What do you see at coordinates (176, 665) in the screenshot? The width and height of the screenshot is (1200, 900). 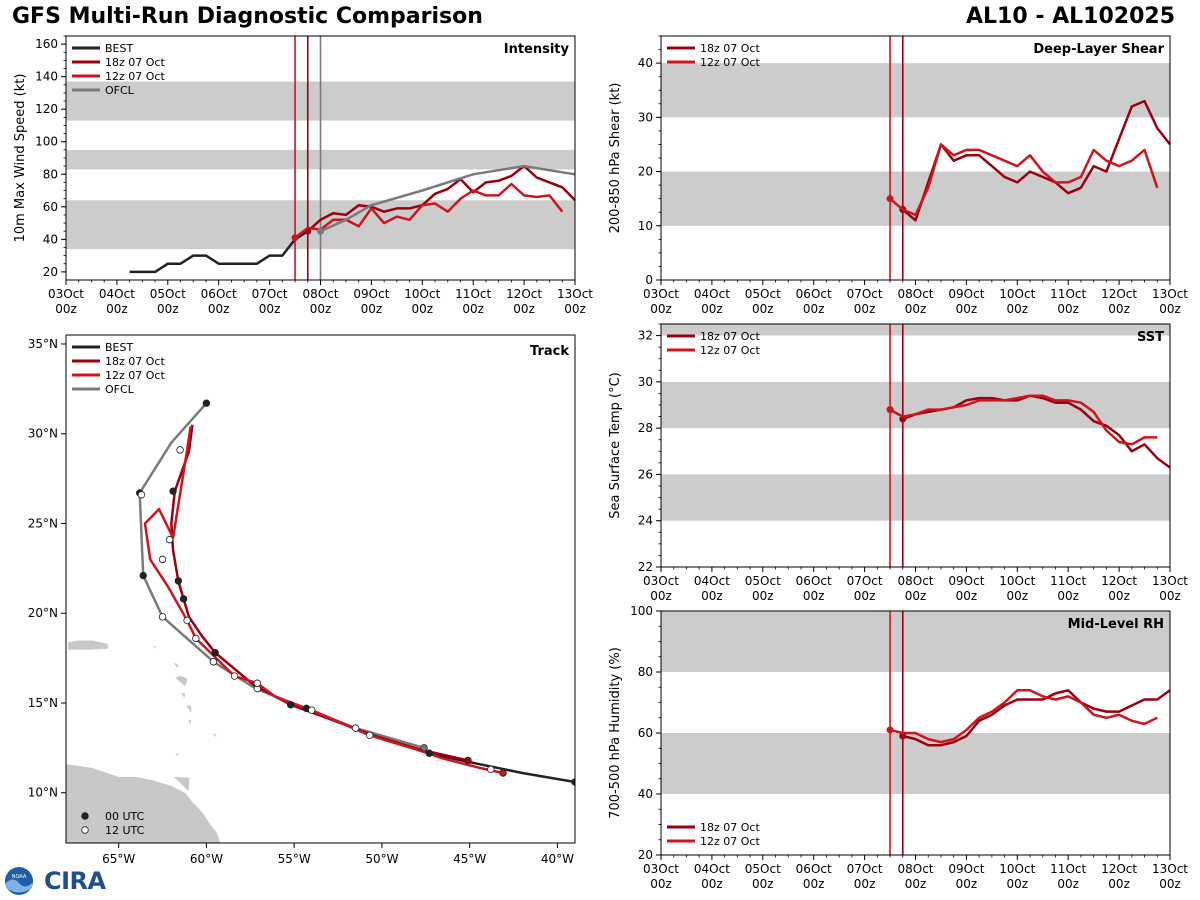 I see `land-antigua` at bounding box center [176, 665].